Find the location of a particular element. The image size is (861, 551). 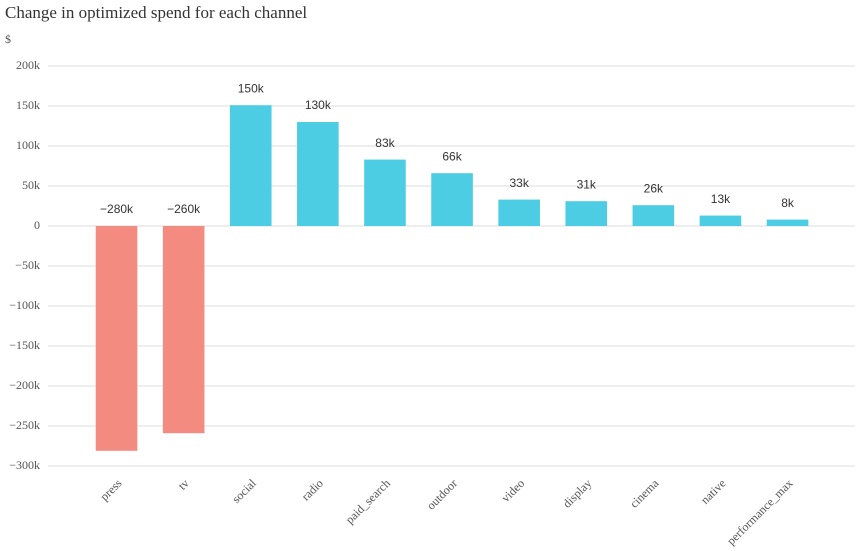

x-tick-label: video is located at coordinates (512, 490).